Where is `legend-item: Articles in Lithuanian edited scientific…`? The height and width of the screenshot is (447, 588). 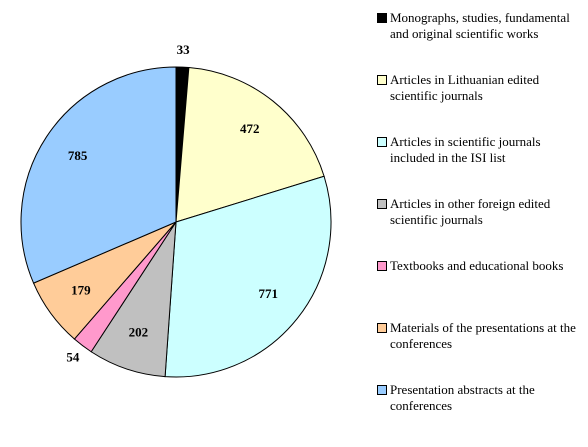
legend-item: Articles in Lithuanian edited scientific… is located at coordinates (478, 103).